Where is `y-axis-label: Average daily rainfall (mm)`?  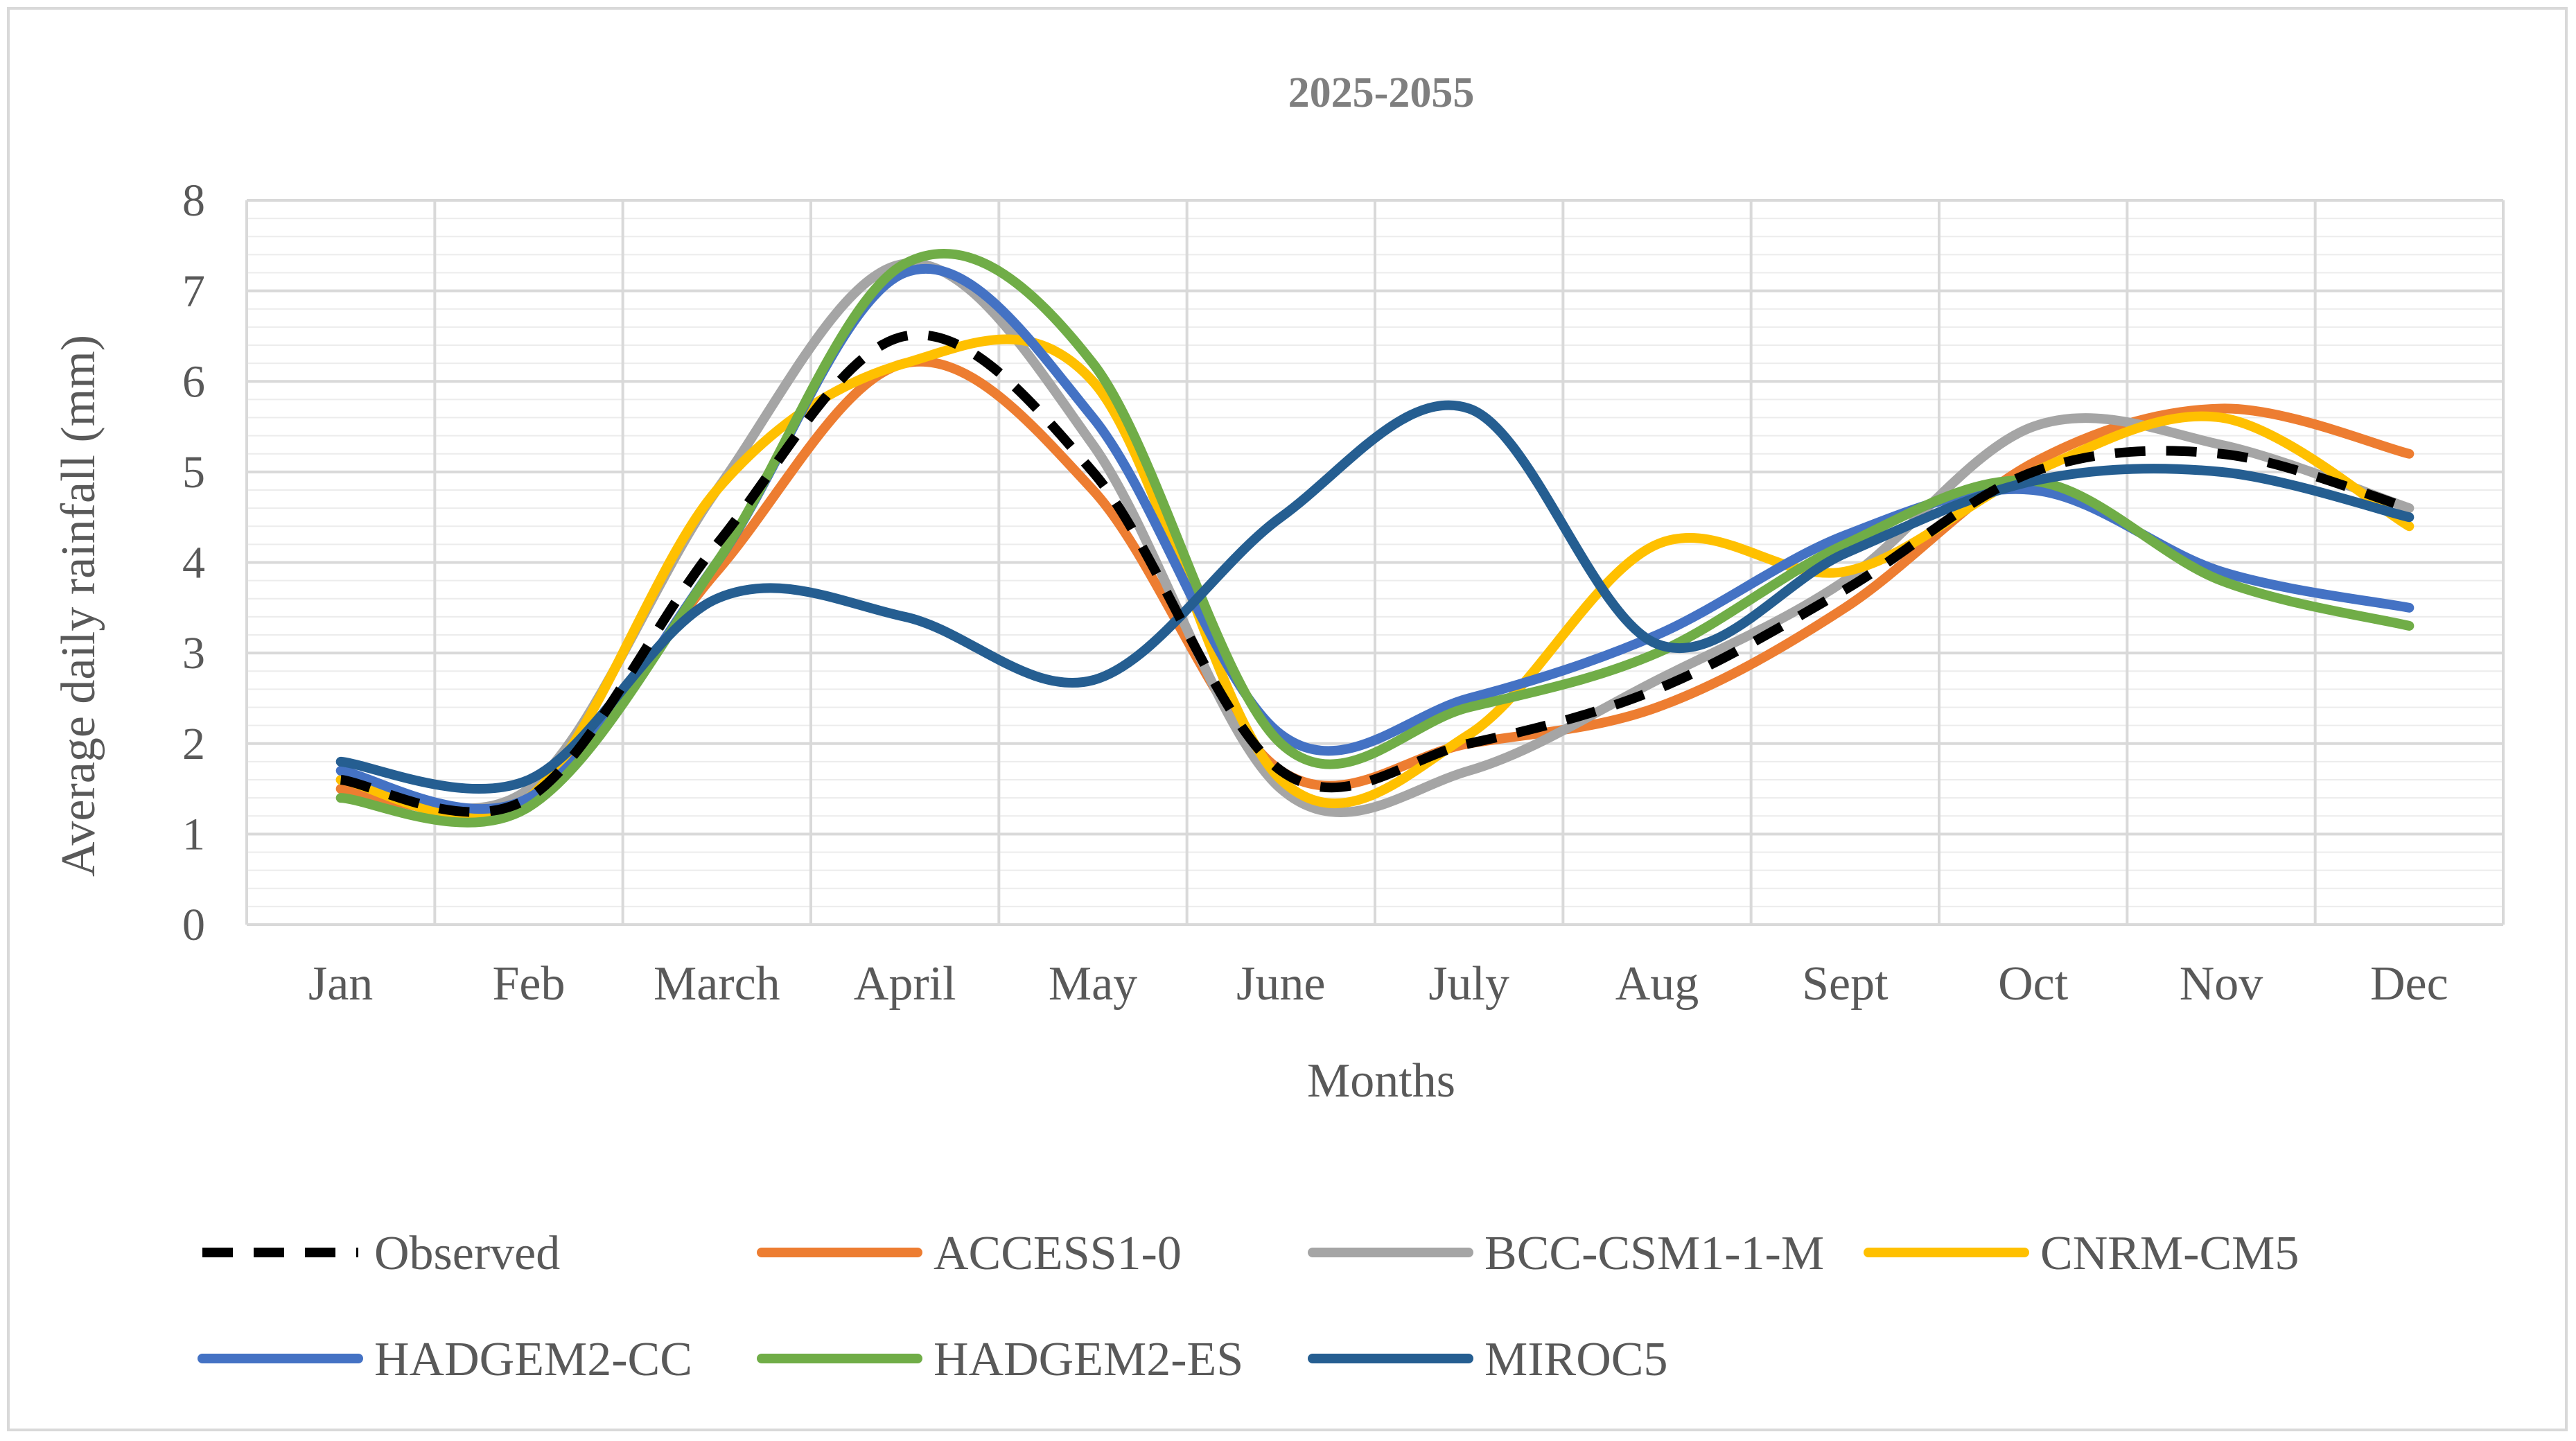 y-axis-label: Average daily rainfall (mm) is located at coordinates (78, 606).